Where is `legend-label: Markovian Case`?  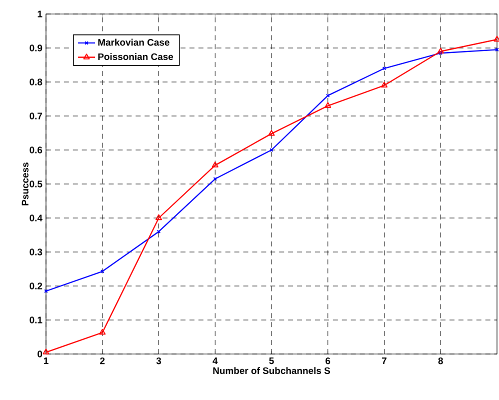 legend-label: Markovian Case is located at coordinates (134, 42).